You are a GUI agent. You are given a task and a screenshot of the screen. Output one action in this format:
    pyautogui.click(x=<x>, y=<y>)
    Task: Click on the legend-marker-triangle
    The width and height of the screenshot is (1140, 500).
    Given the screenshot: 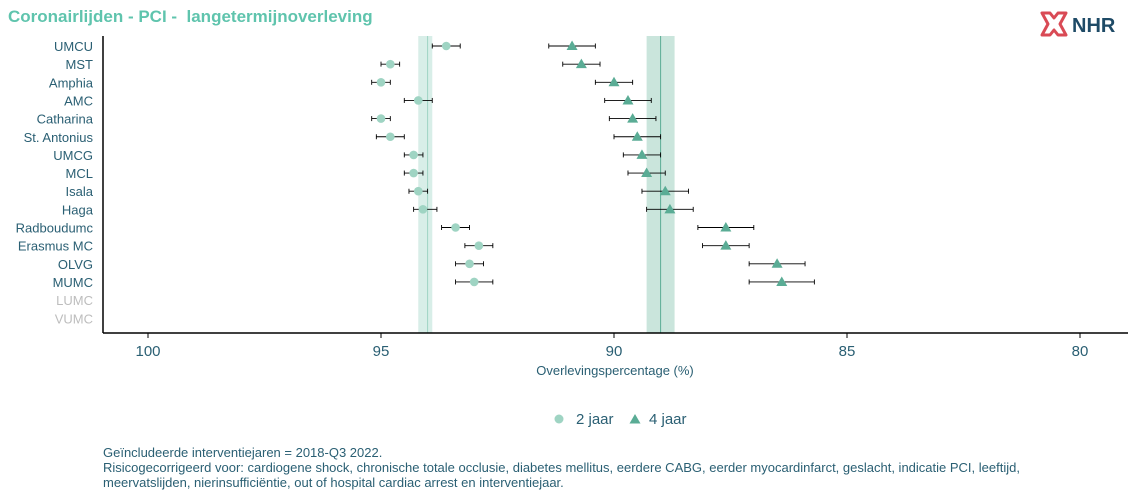 What is the action you would take?
    pyautogui.click(x=635, y=419)
    